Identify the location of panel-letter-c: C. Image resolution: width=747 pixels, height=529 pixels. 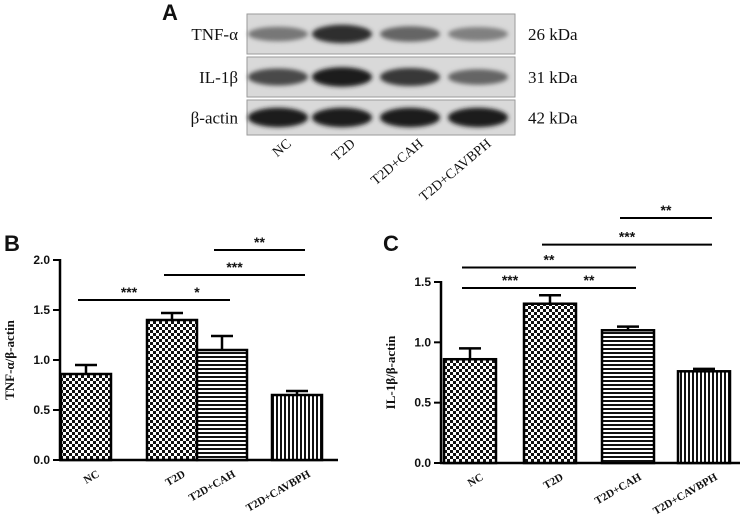
(391, 243).